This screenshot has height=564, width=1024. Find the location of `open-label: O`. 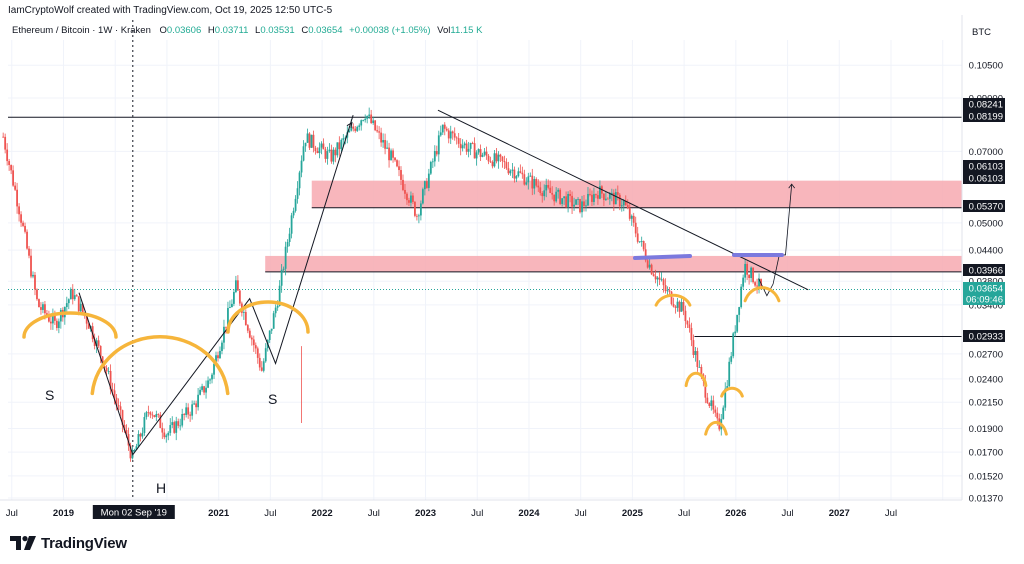

open-label: O is located at coordinates (163, 30).